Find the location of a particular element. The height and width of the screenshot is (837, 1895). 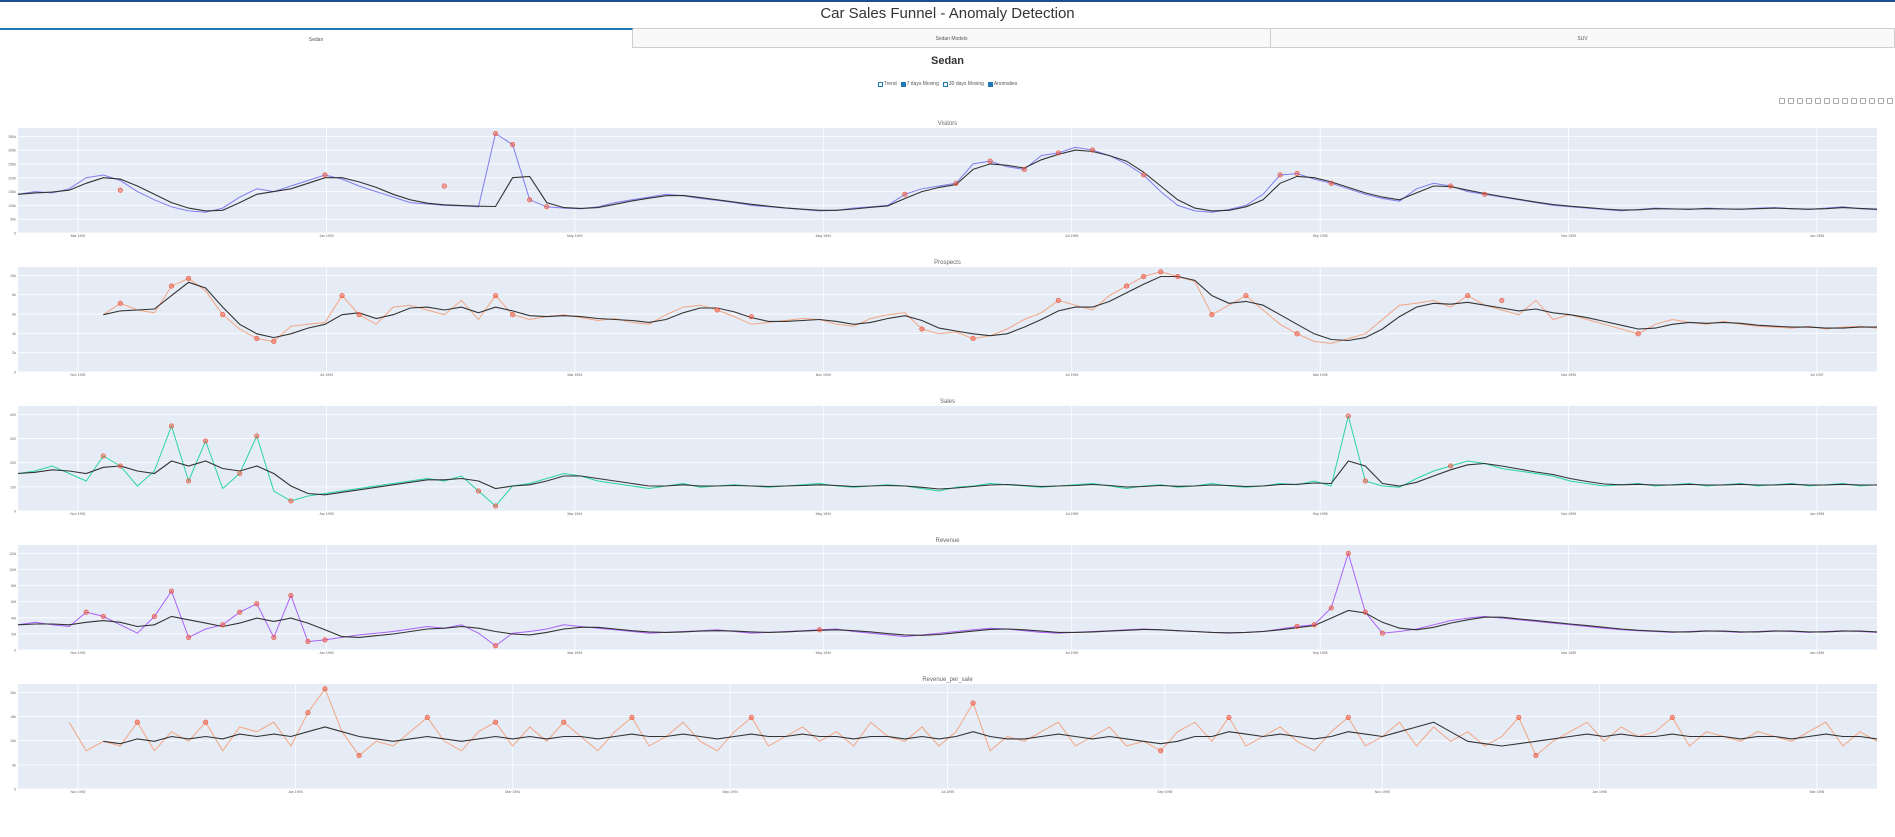

moving-average-line-revenue is located at coordinates (947, 623).